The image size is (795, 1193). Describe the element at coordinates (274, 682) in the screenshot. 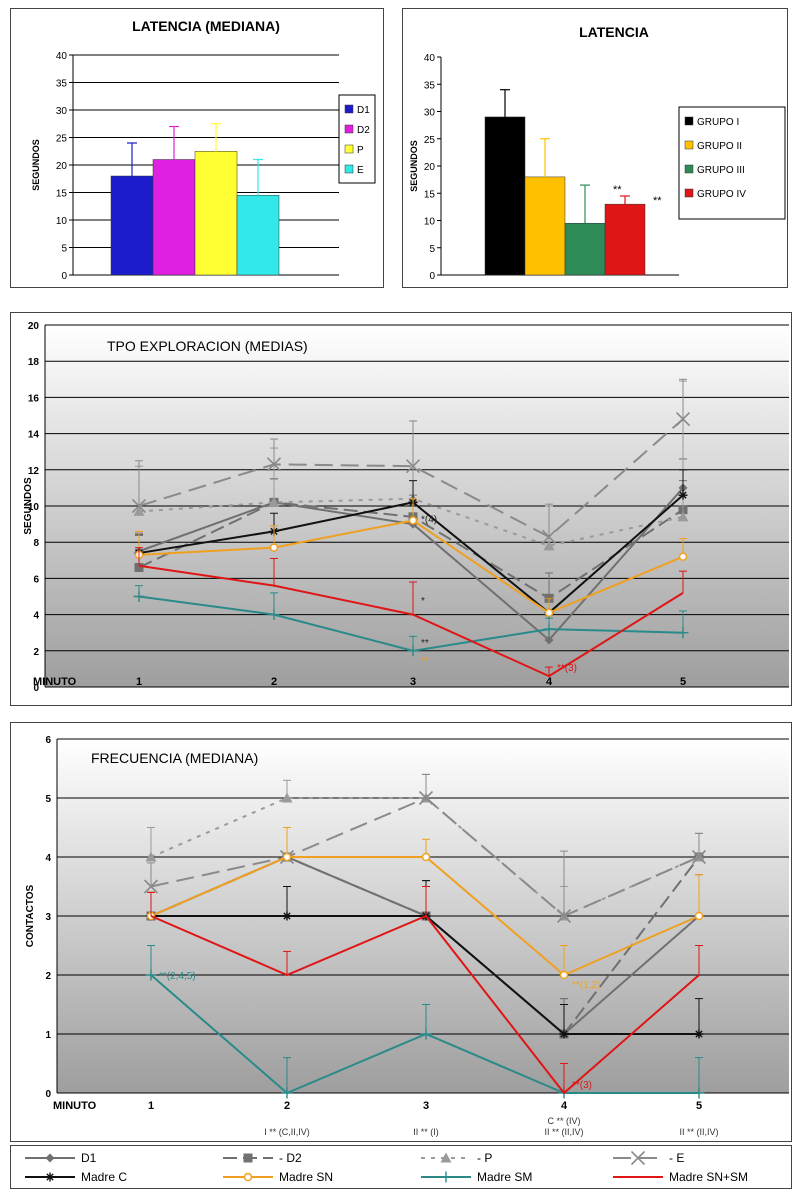

I see `x-tick-label: 2` at that location.